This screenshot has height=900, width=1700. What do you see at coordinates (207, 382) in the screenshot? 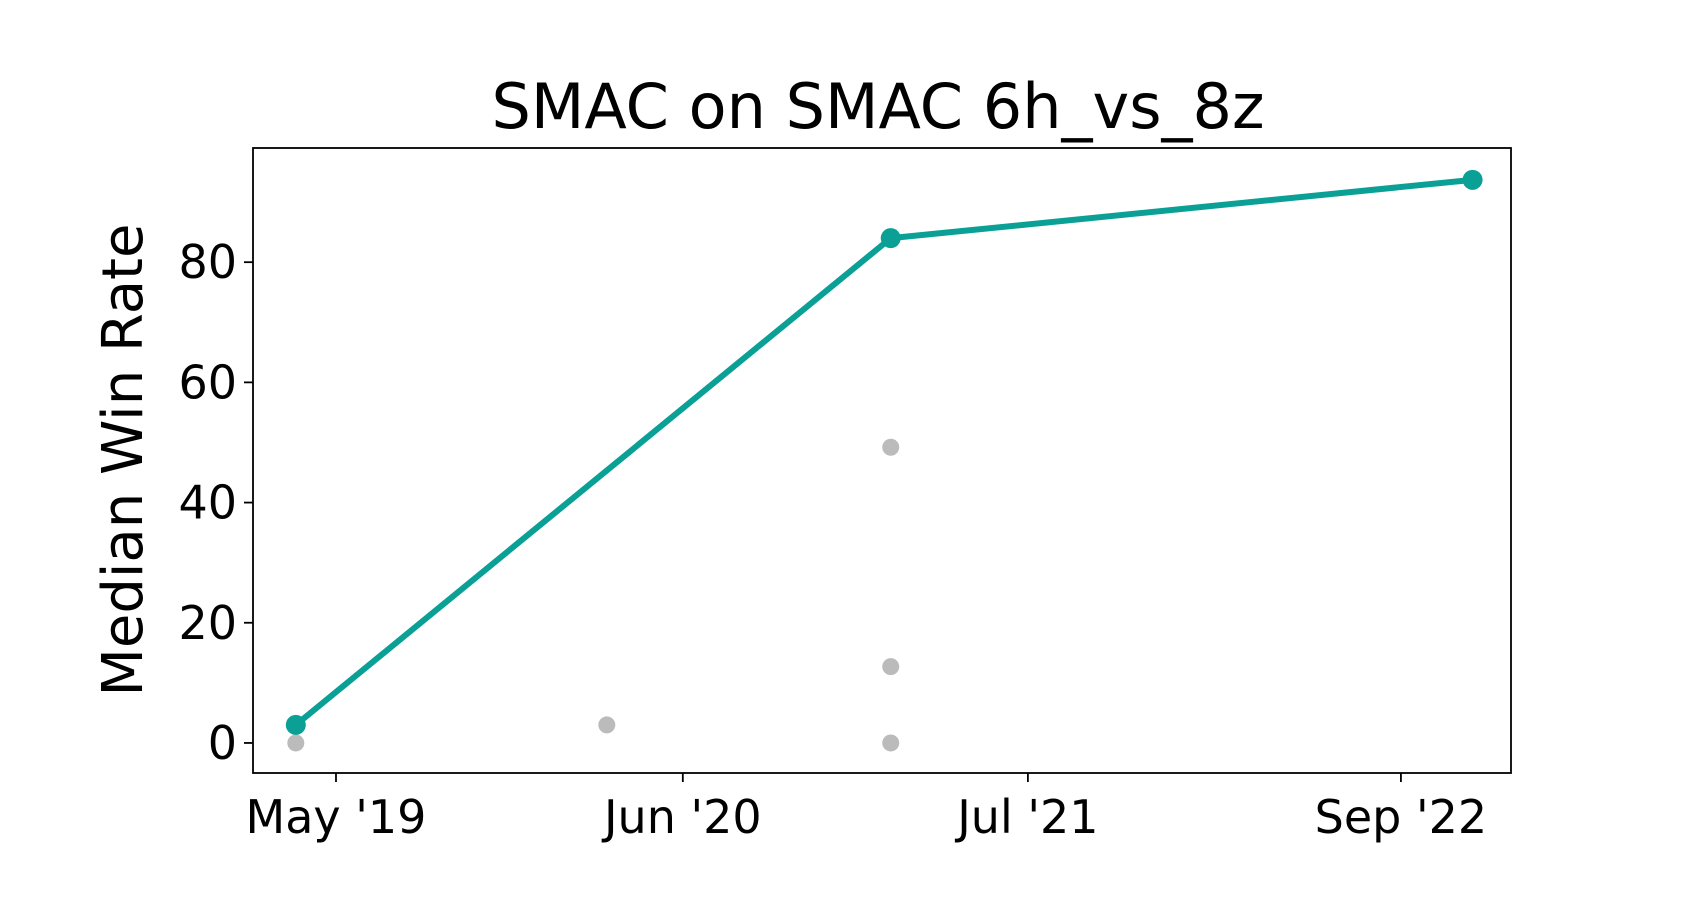
I see `y-tick-label: 60` at bounding box center [207, 382].